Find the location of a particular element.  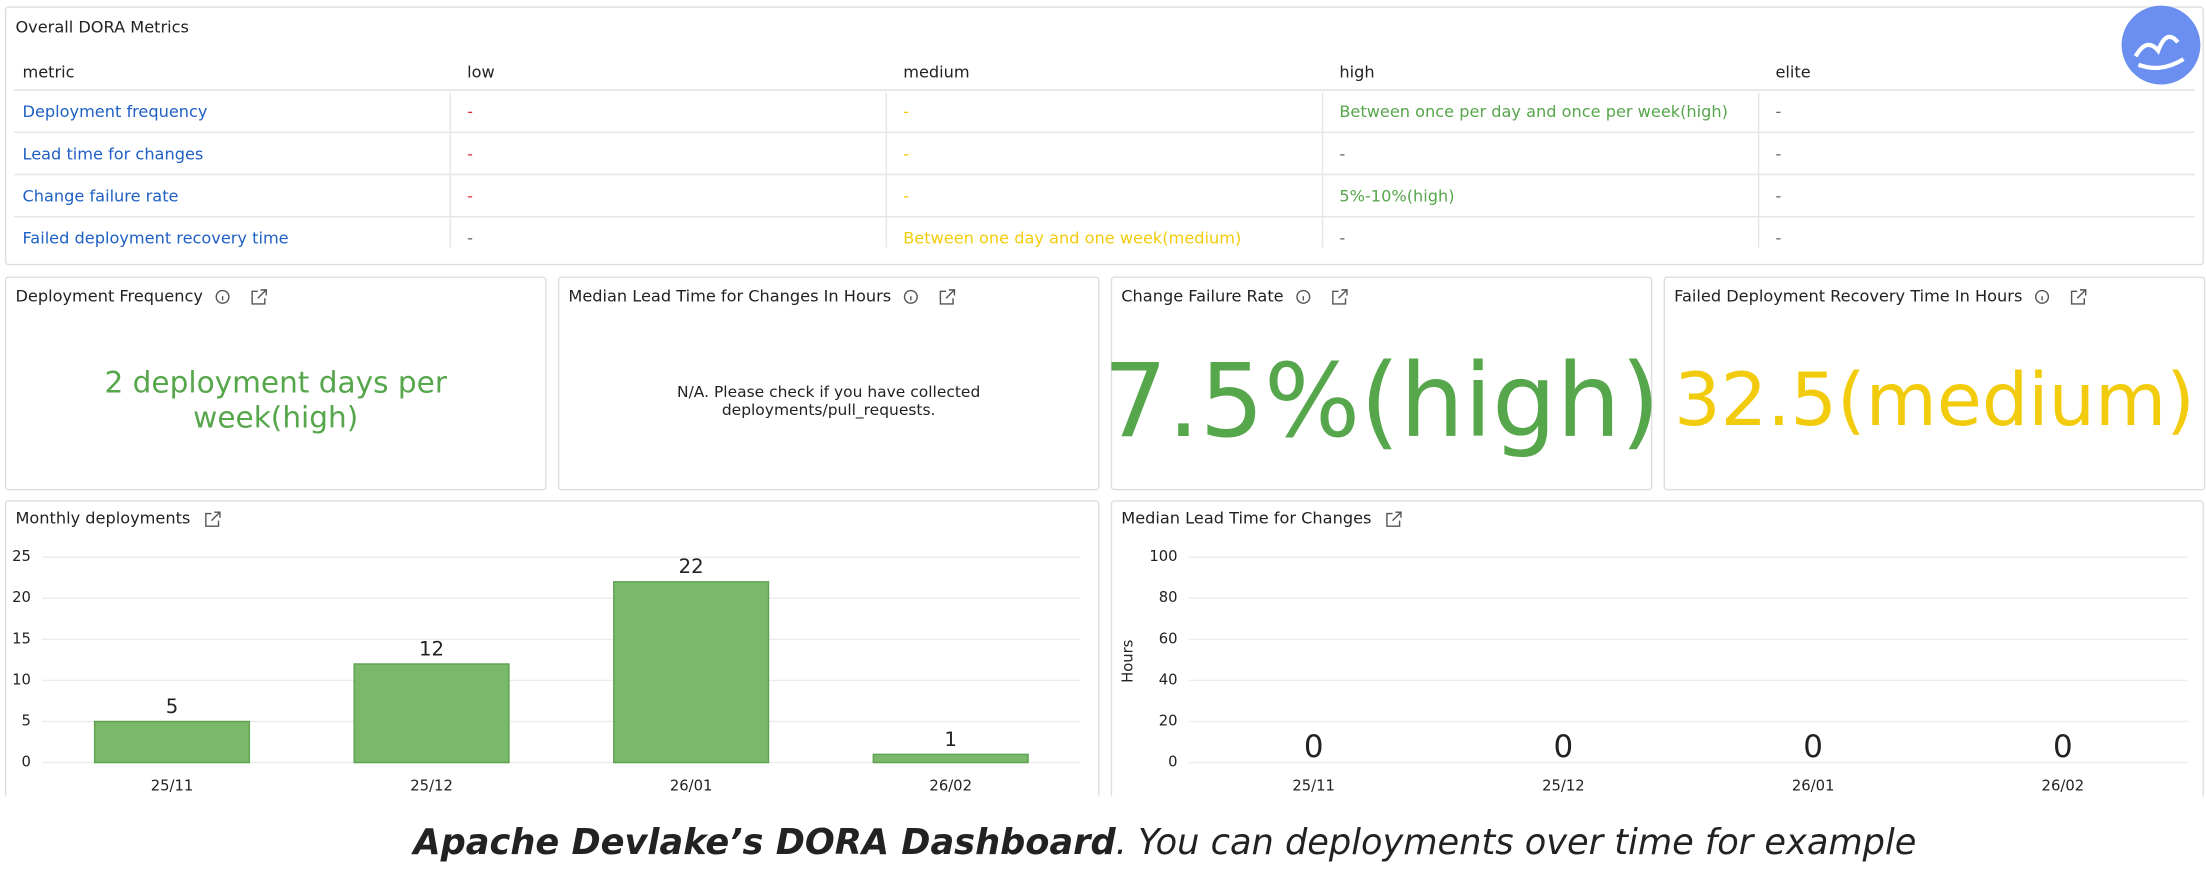

bar-value-label: 5 is located at coordinates (172, 706).